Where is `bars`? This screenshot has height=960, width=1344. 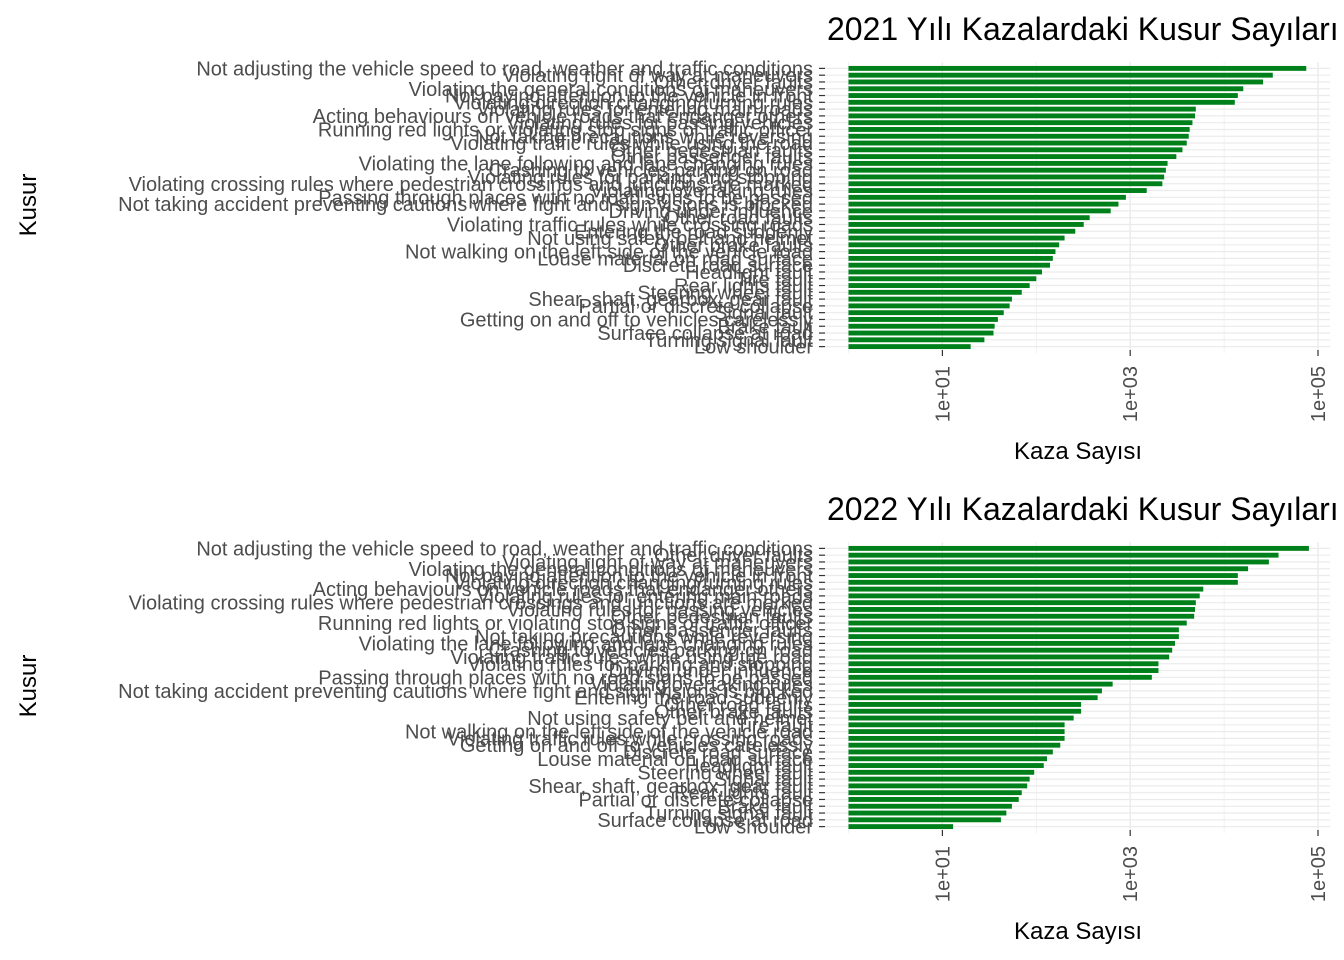 bars is located at coordinates (1077, 207).